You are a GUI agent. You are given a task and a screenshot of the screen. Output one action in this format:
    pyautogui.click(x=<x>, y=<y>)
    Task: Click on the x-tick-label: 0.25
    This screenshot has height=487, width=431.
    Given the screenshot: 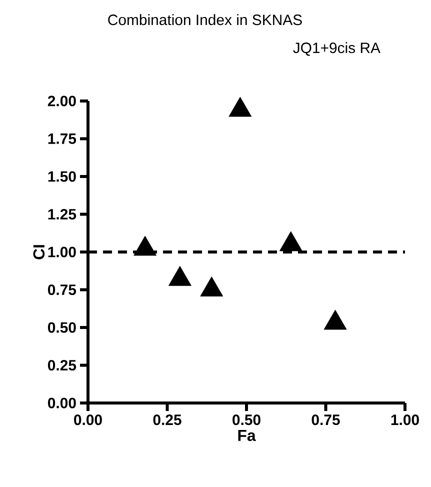 What is the action you would take?
    pyautogui.click(x=167, y=420)
    